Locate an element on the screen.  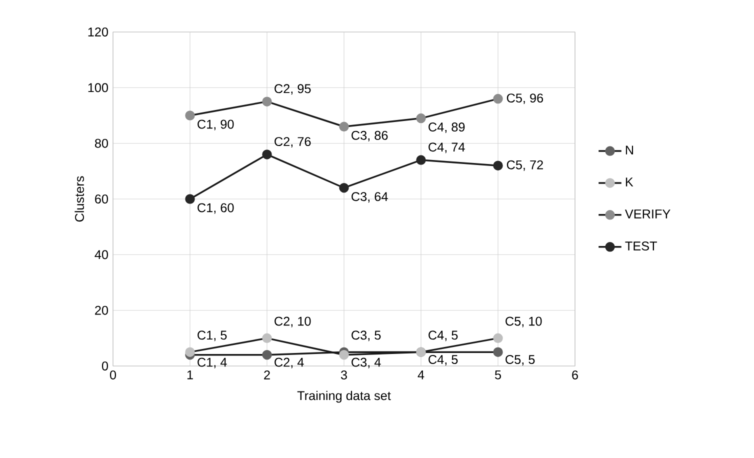
x-tick-label: 2 is located at coordinates (267, 375).